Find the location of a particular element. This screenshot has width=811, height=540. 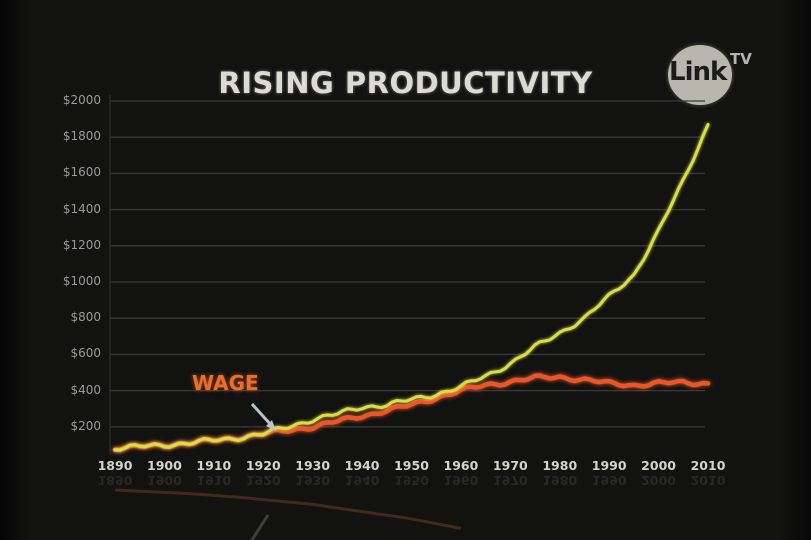

y-tick-label: $1600 is located at coordinates (81, 172).